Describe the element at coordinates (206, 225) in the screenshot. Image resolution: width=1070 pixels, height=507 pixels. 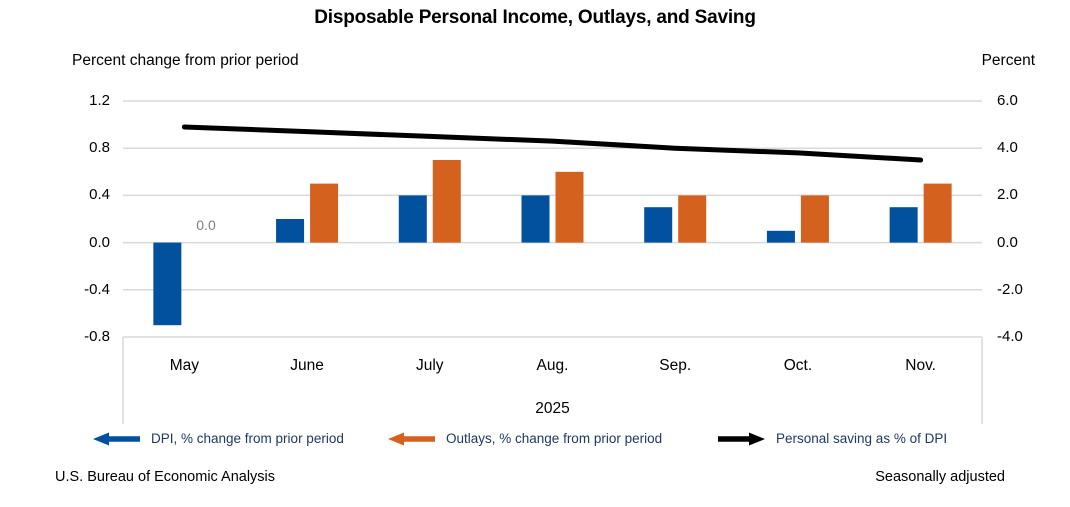
I see `zero-value-data-label: 0.0` at that location.